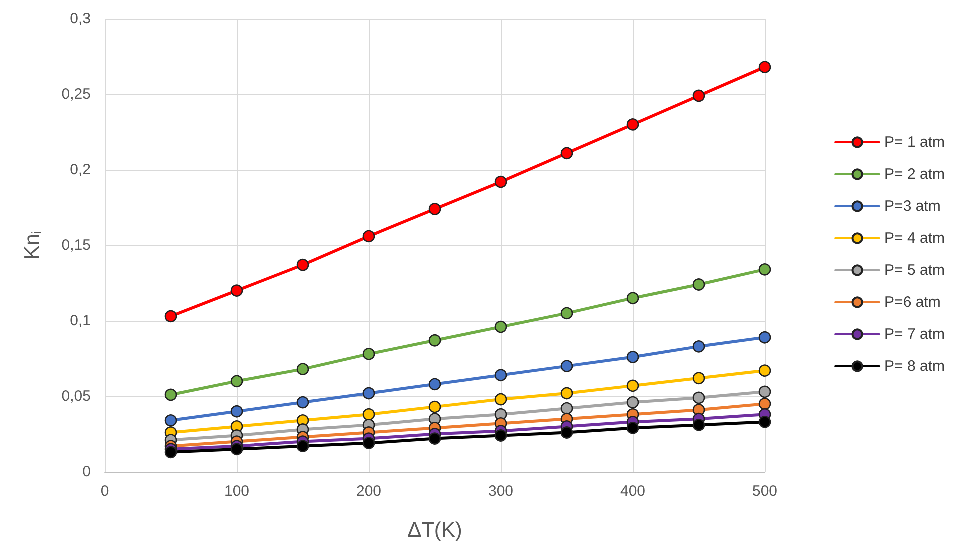 This screenshot has width=955, height=556. I want to click on y-axis-title: Kni, so click(32, 245).